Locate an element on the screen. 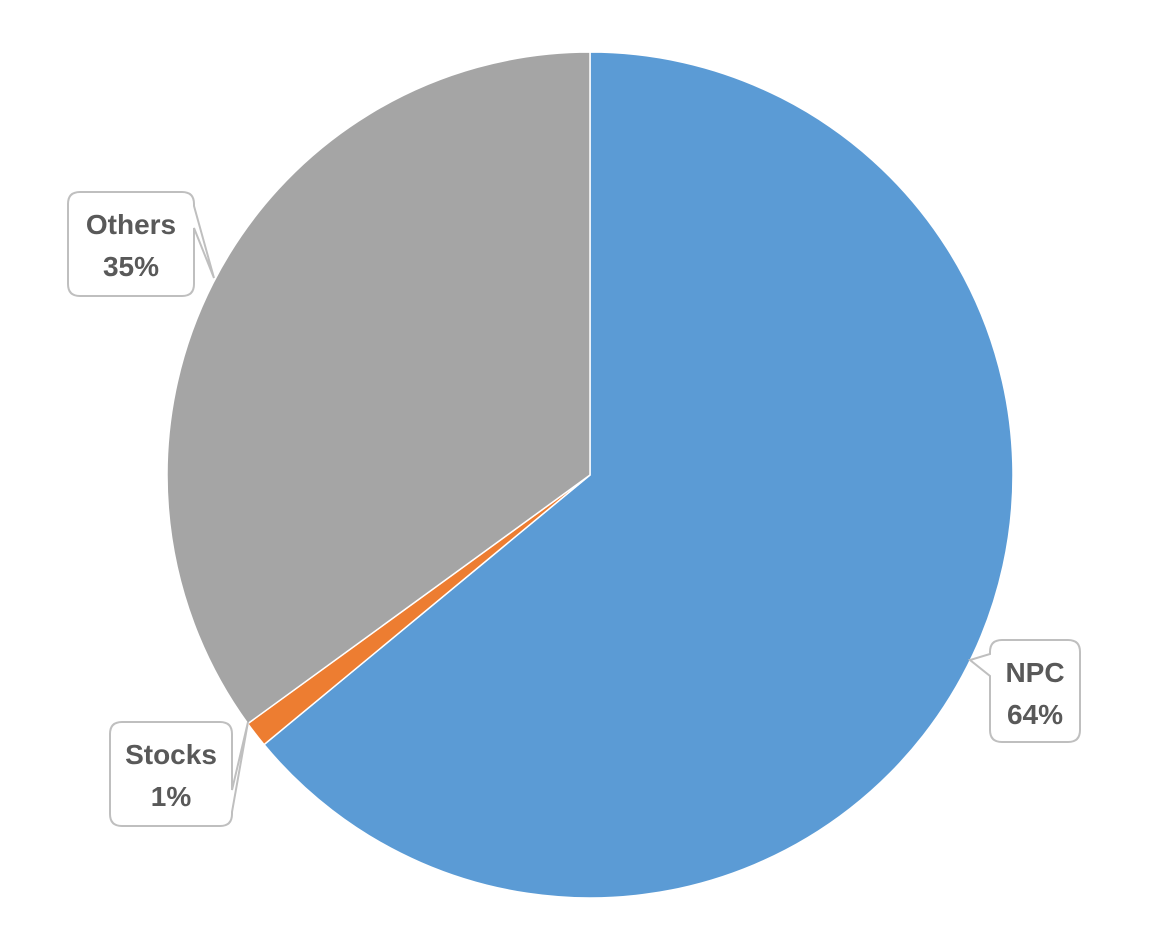 This screenshot has width=1166, height=937. data-label-npc: NPC 64% is located at coordinates (1024, 691).